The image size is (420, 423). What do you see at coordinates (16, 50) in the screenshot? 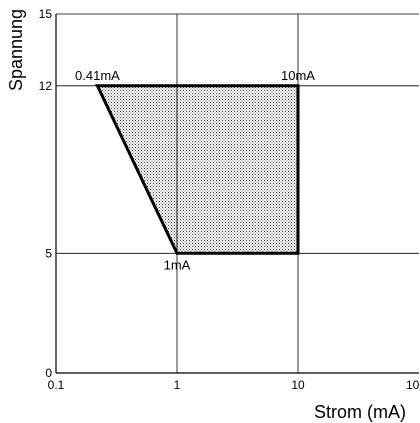
I see `y-axis-title: Spannung` at bounding box center [16, 50].